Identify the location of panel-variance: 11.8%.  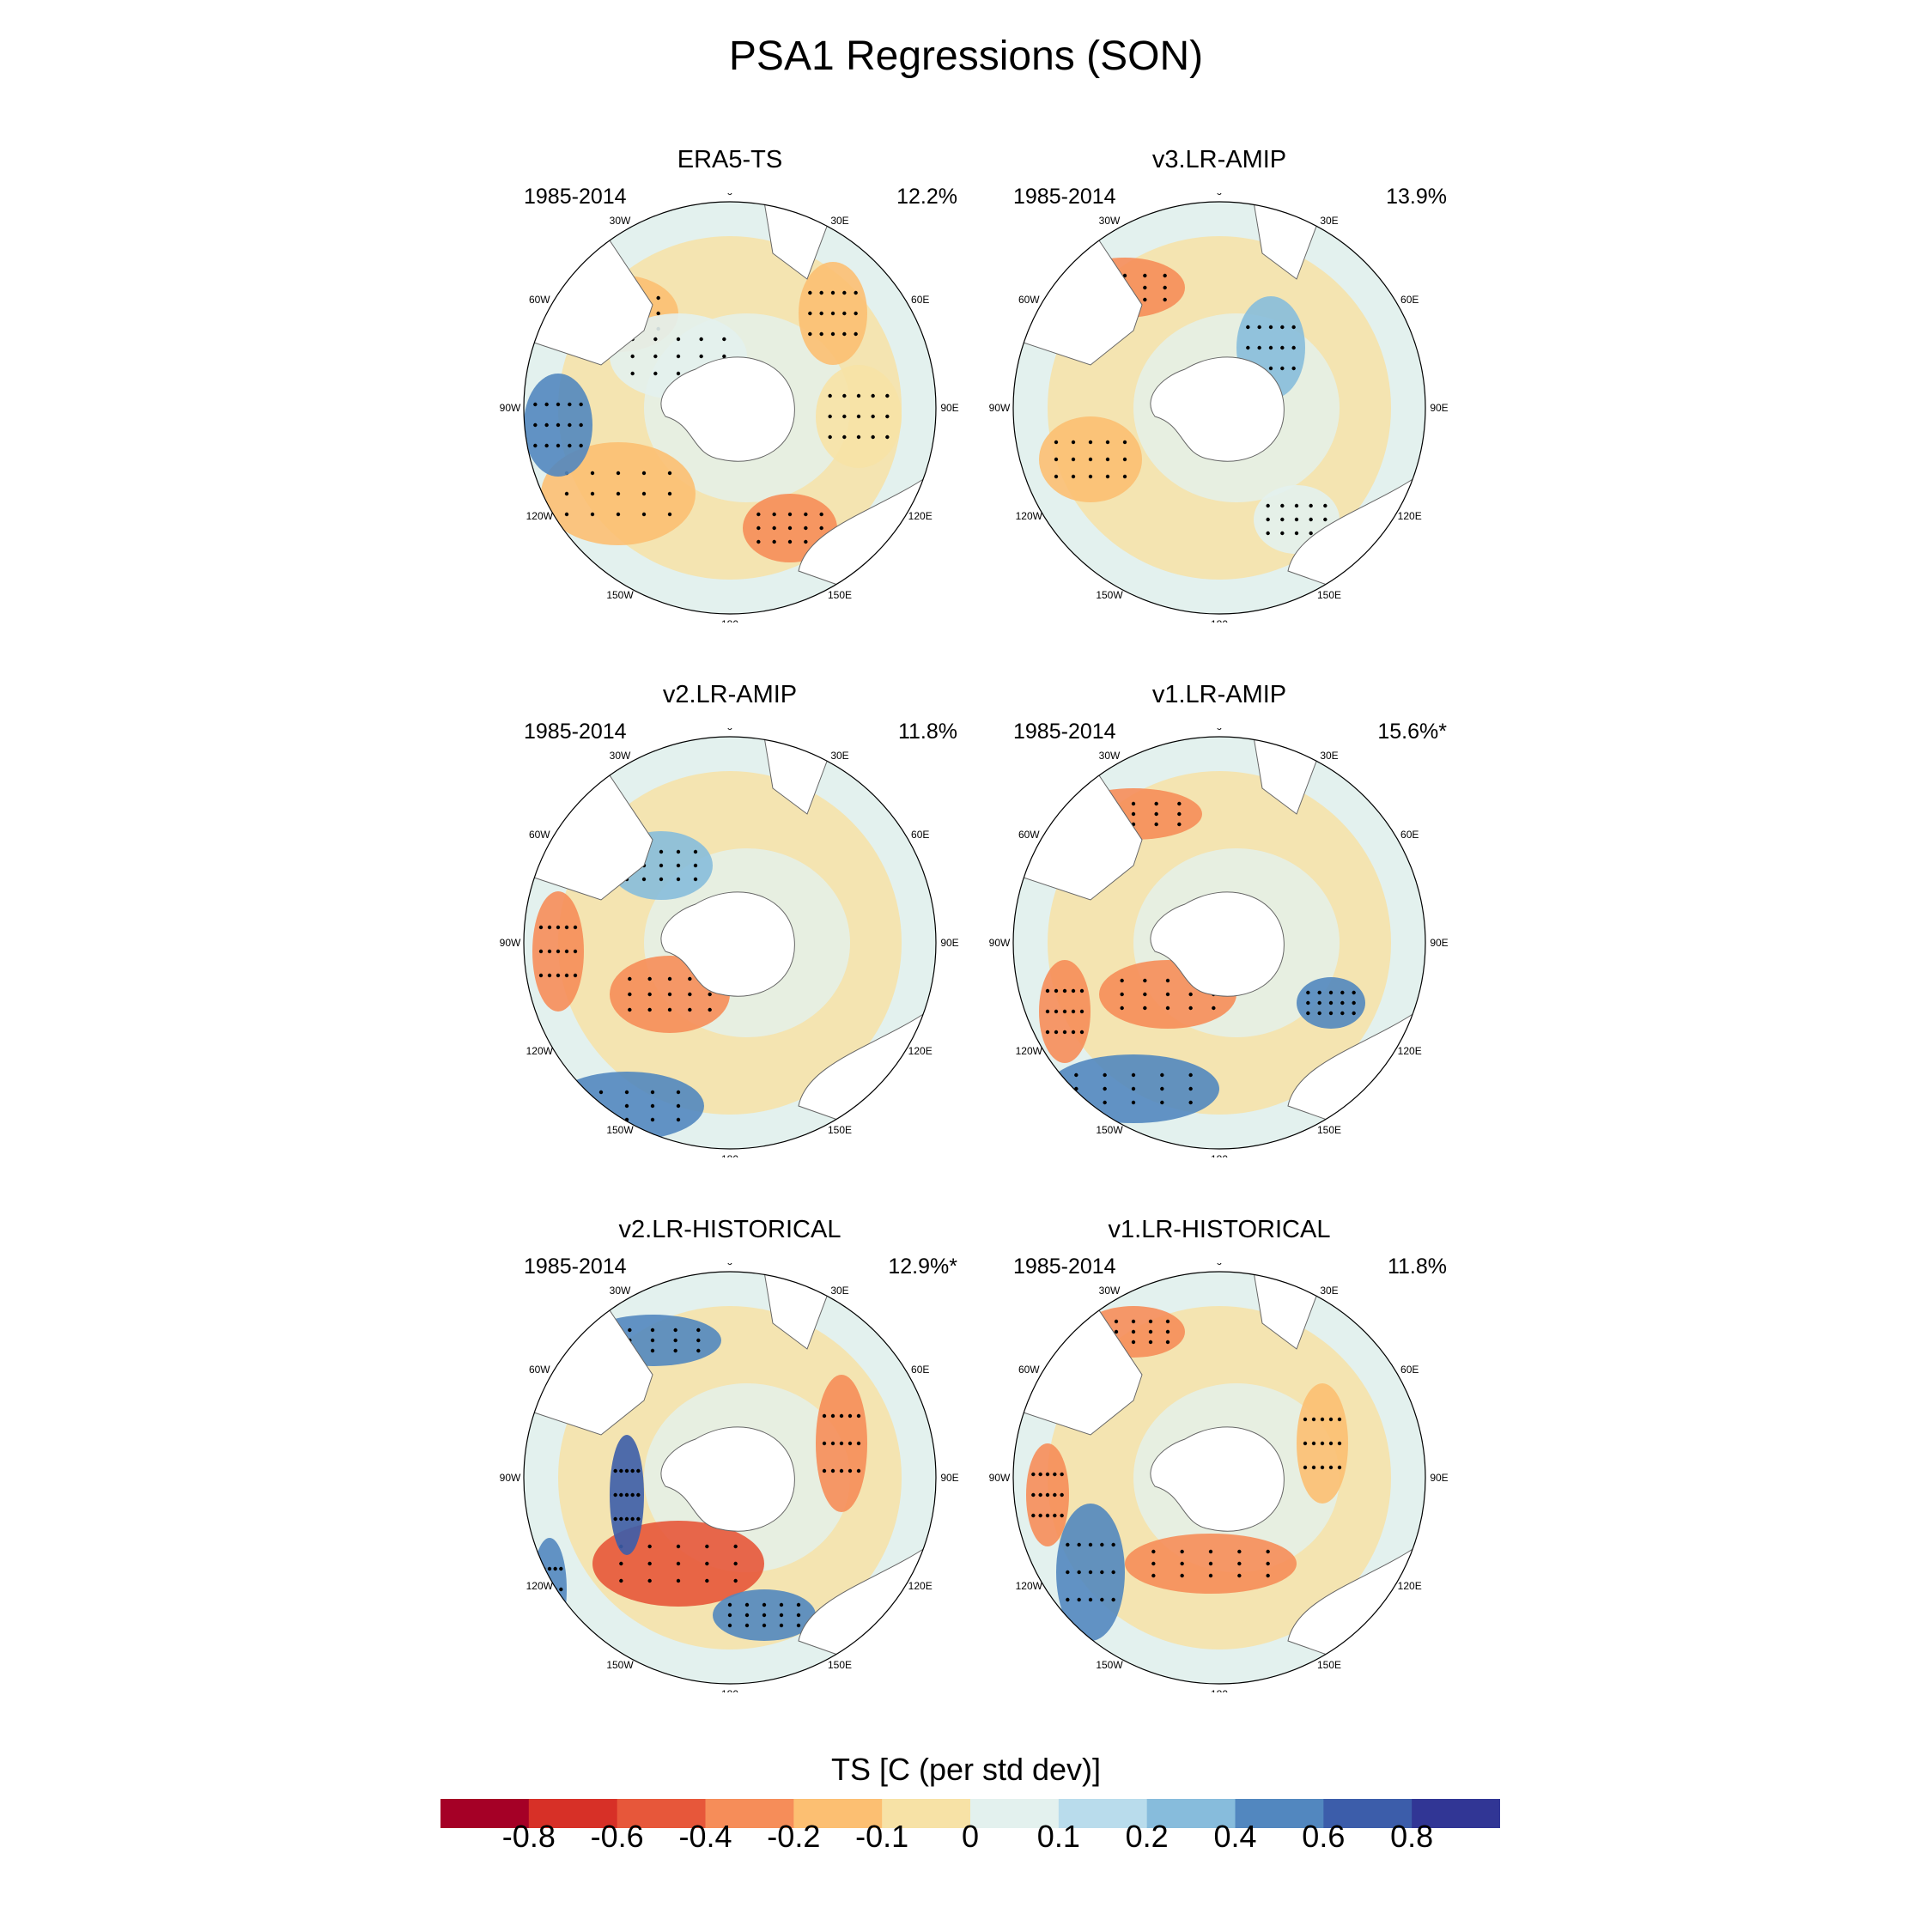
(927, 732).